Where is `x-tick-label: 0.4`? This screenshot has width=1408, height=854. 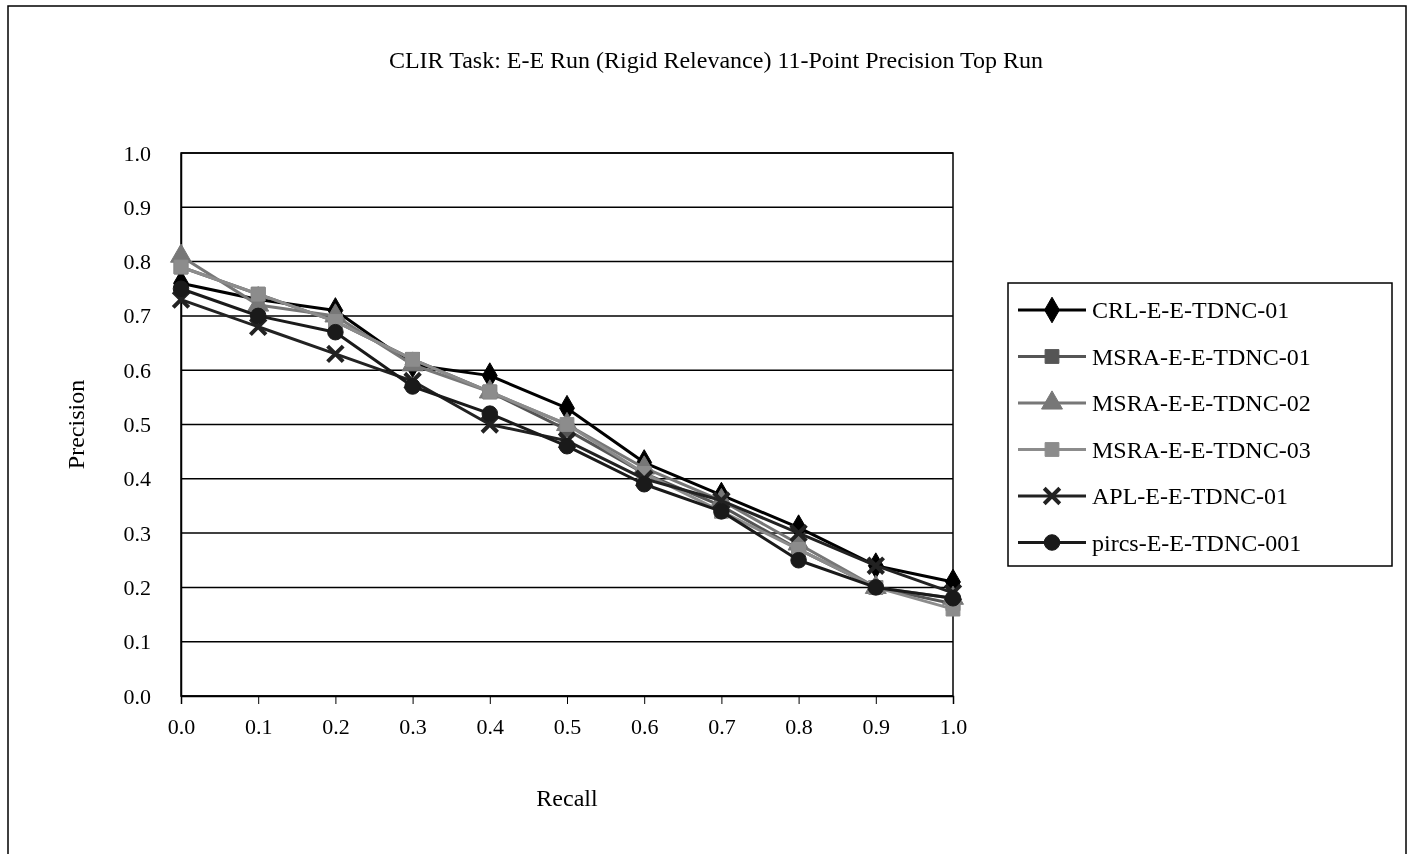 x-tick-label: 0.4 is located at coordinates (490, 726).